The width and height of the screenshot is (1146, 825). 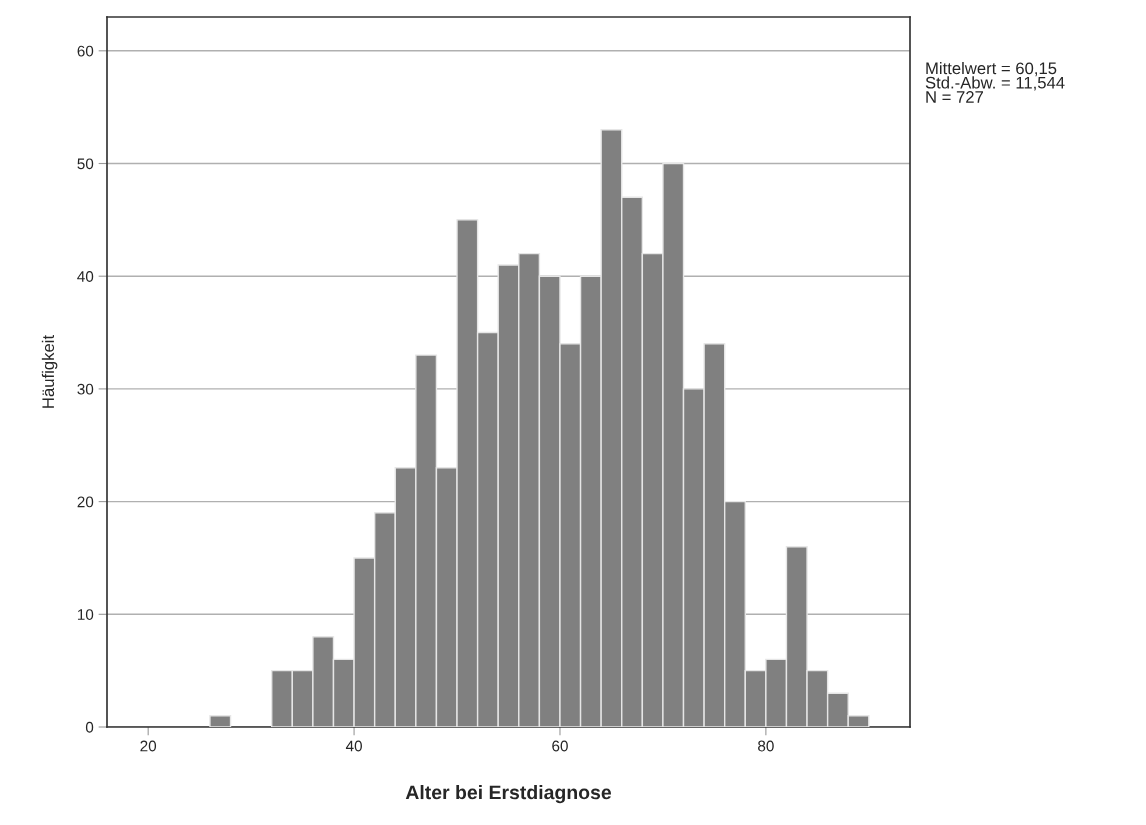 I want to click on y-tick-label: 20, so click(x=85, y=502).